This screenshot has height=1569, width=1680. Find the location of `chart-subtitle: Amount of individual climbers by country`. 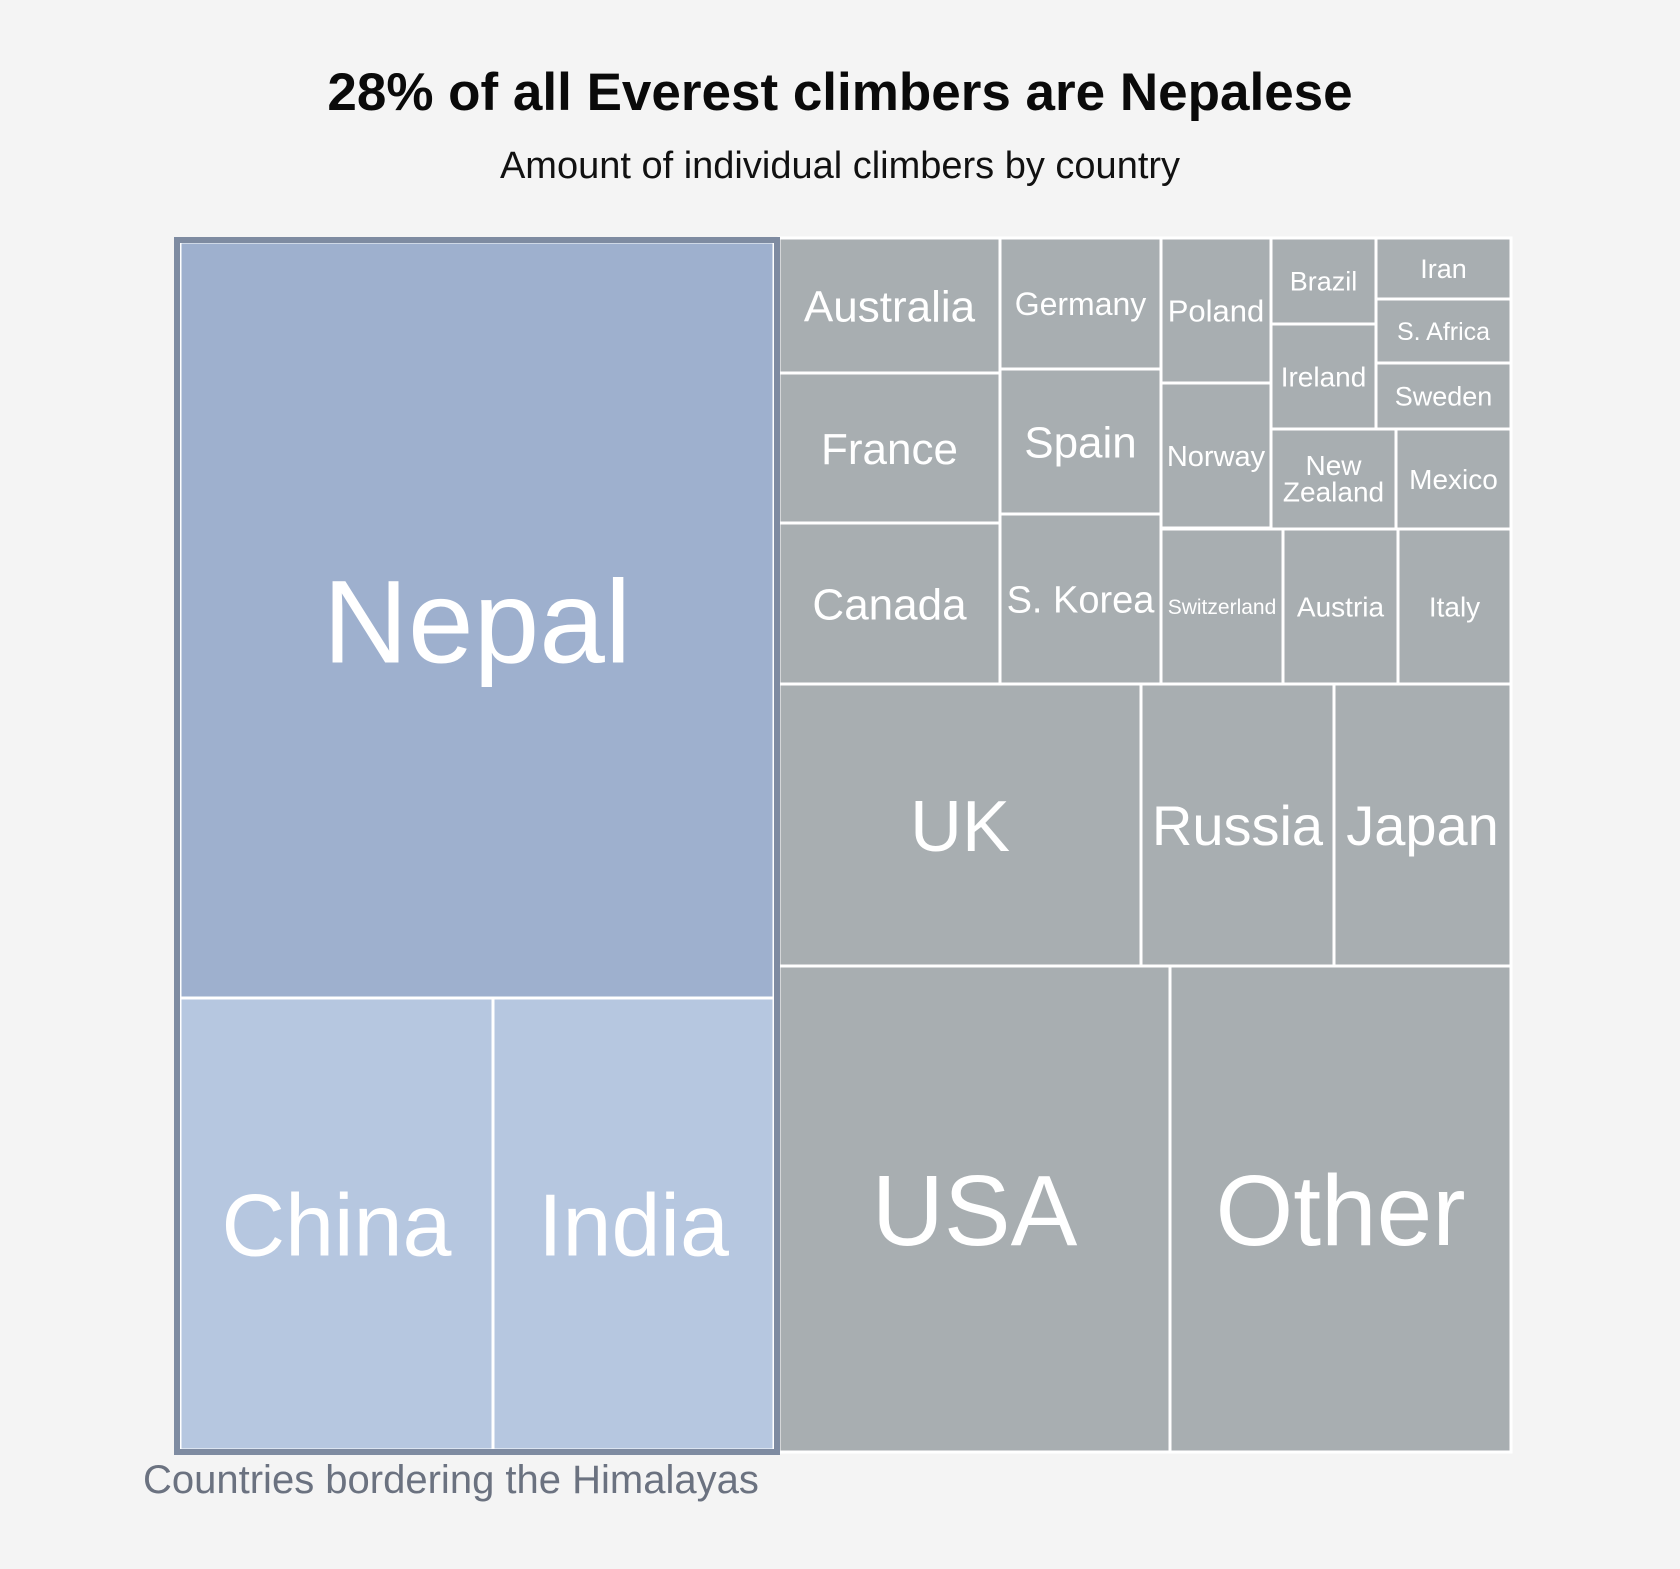

chart-subtitle: Amount of individual climbers by country is located at coordinates (840, 166).